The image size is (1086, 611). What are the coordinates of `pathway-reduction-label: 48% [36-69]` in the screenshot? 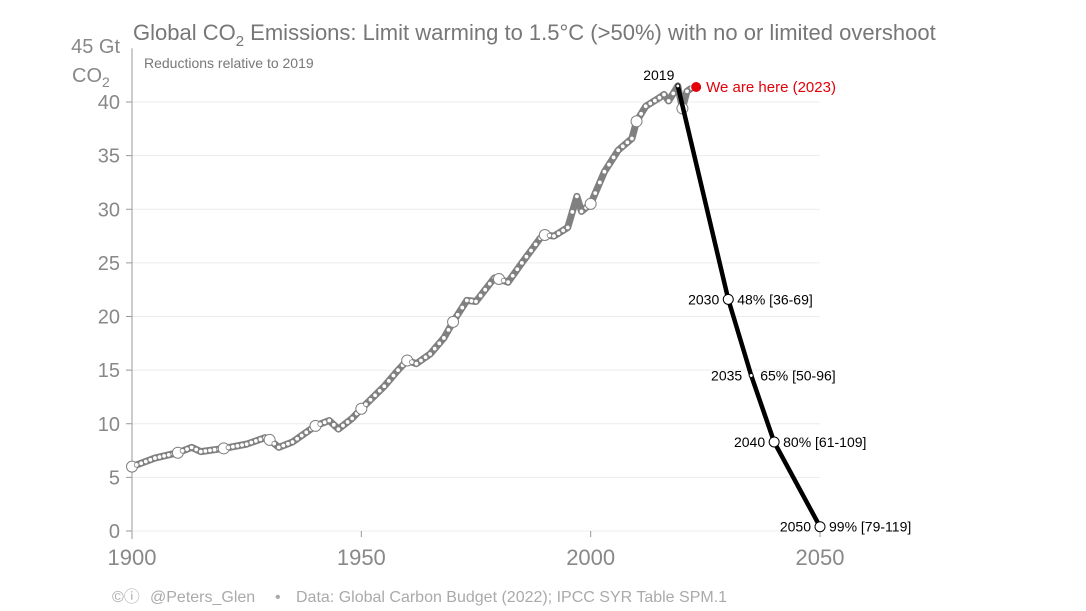 It's located at (775, 299).